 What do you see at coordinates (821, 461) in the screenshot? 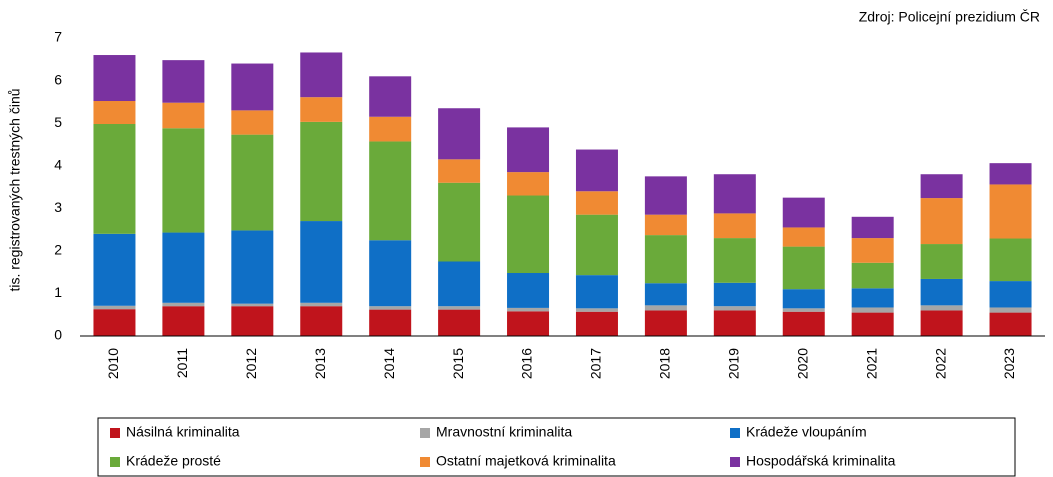
I see `legend-label: Hospodářská kriminalita` at bounding box center [821, 461].